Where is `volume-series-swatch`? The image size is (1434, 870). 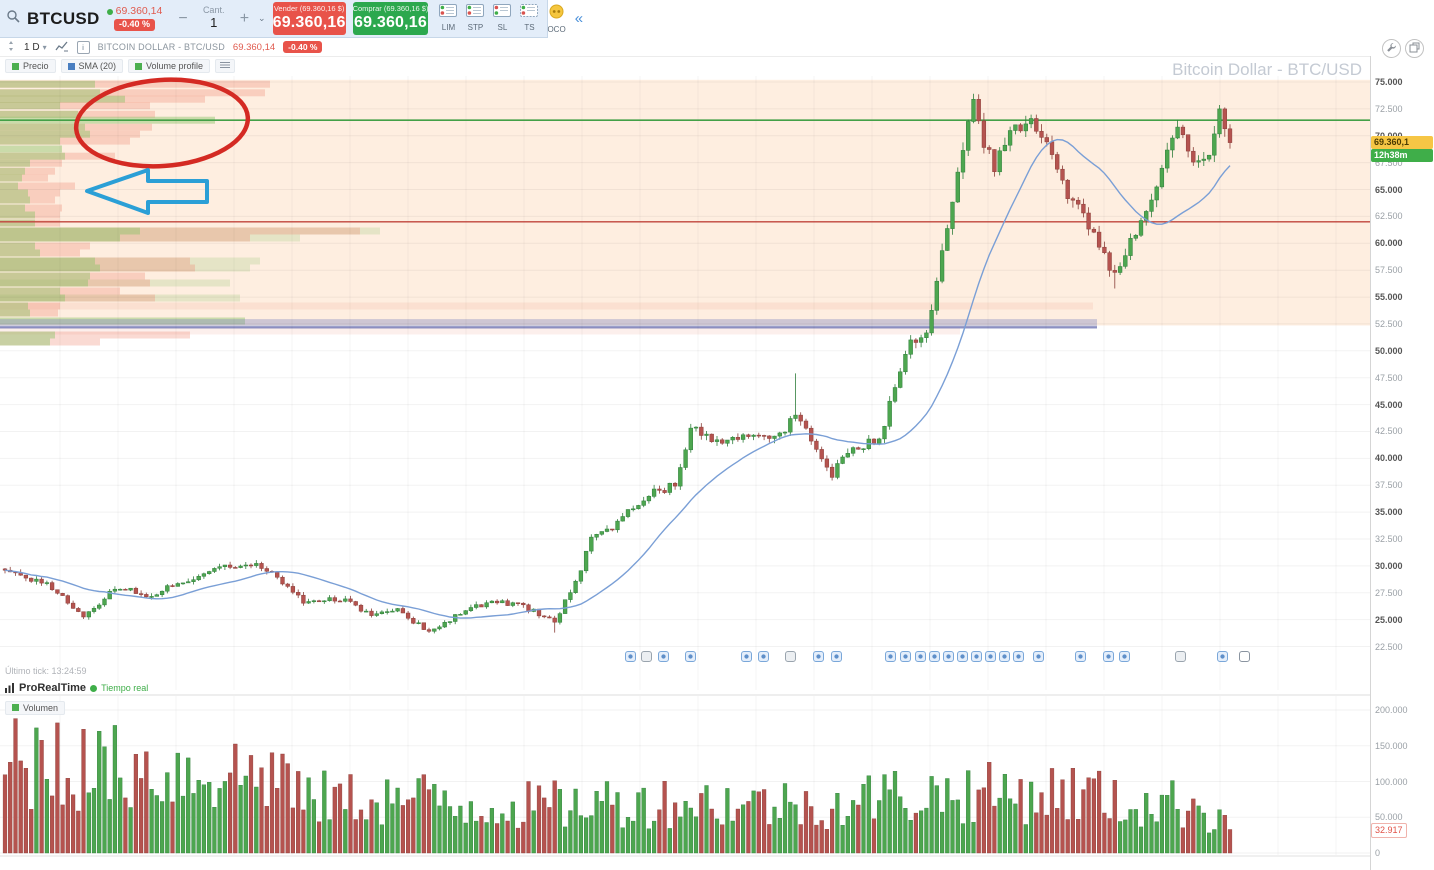
volume-series-swatch is located at coordinates (15, 707).